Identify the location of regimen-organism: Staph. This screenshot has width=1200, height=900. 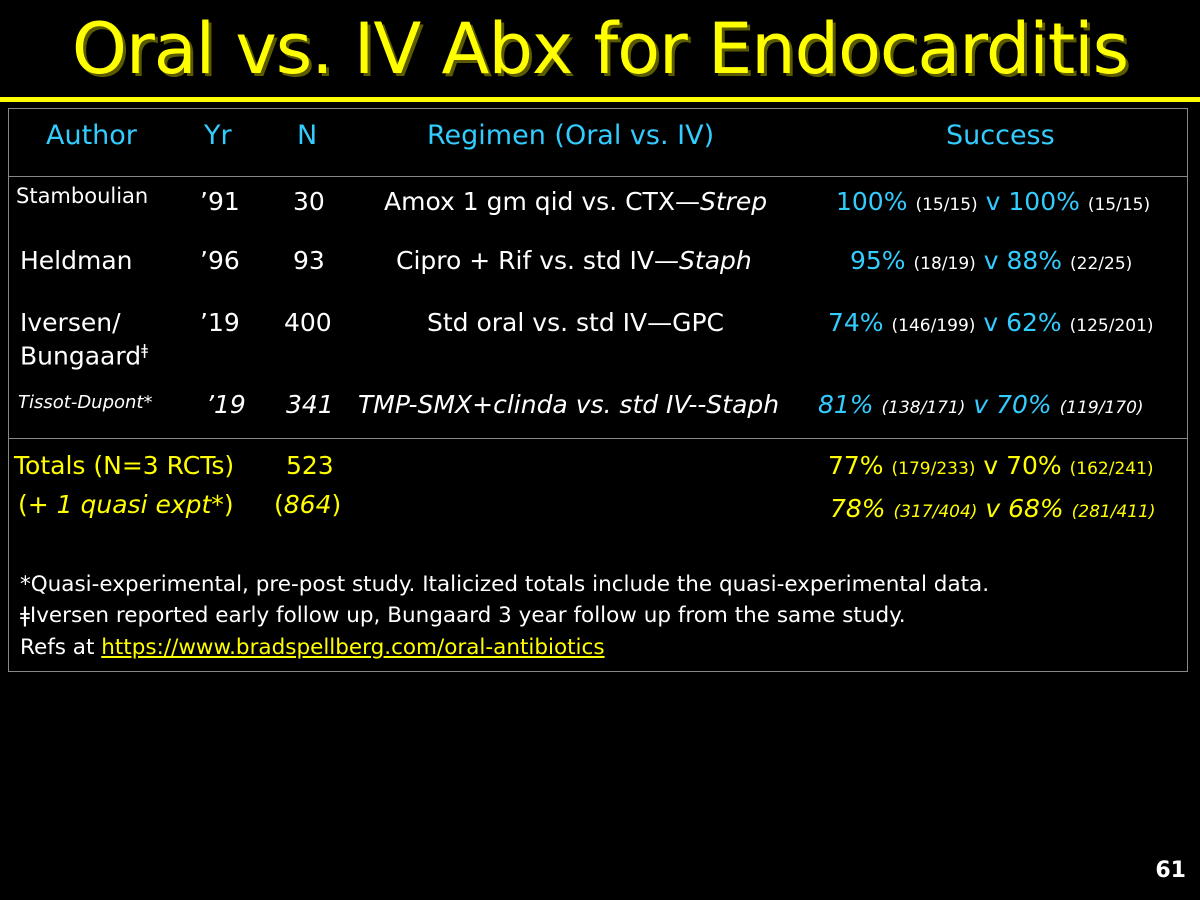
(715, 260).